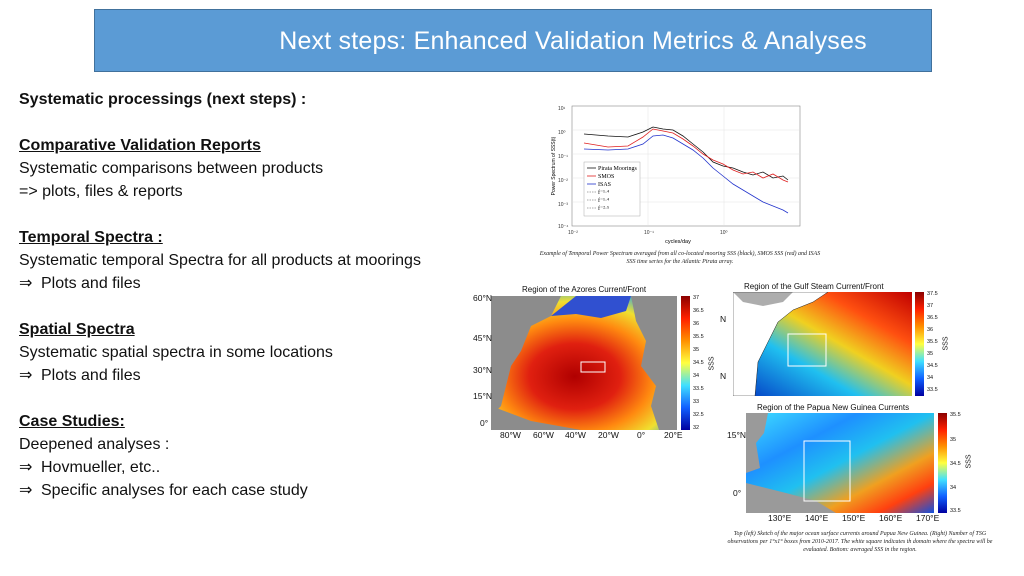 The image size is (1024, 576). I want to click on lon-label: 0°, so click(641, 435).